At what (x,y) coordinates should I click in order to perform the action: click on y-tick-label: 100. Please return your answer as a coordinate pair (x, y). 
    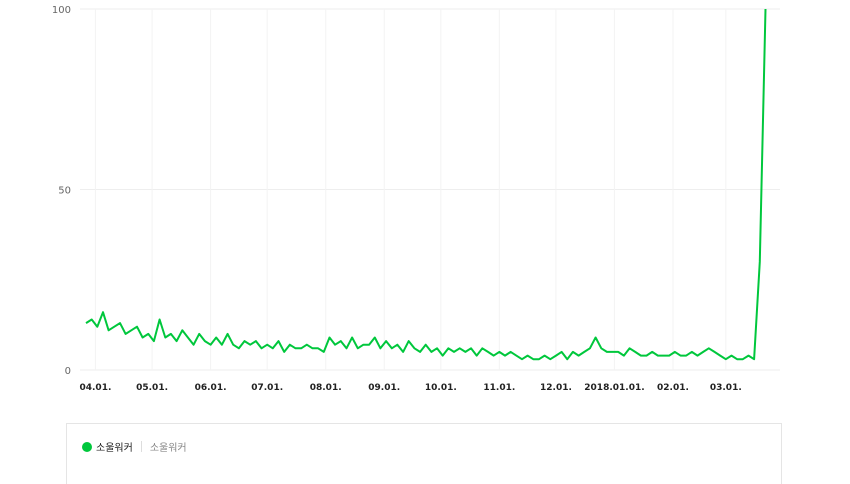
    Looking at the image, I should click on (61, 10).